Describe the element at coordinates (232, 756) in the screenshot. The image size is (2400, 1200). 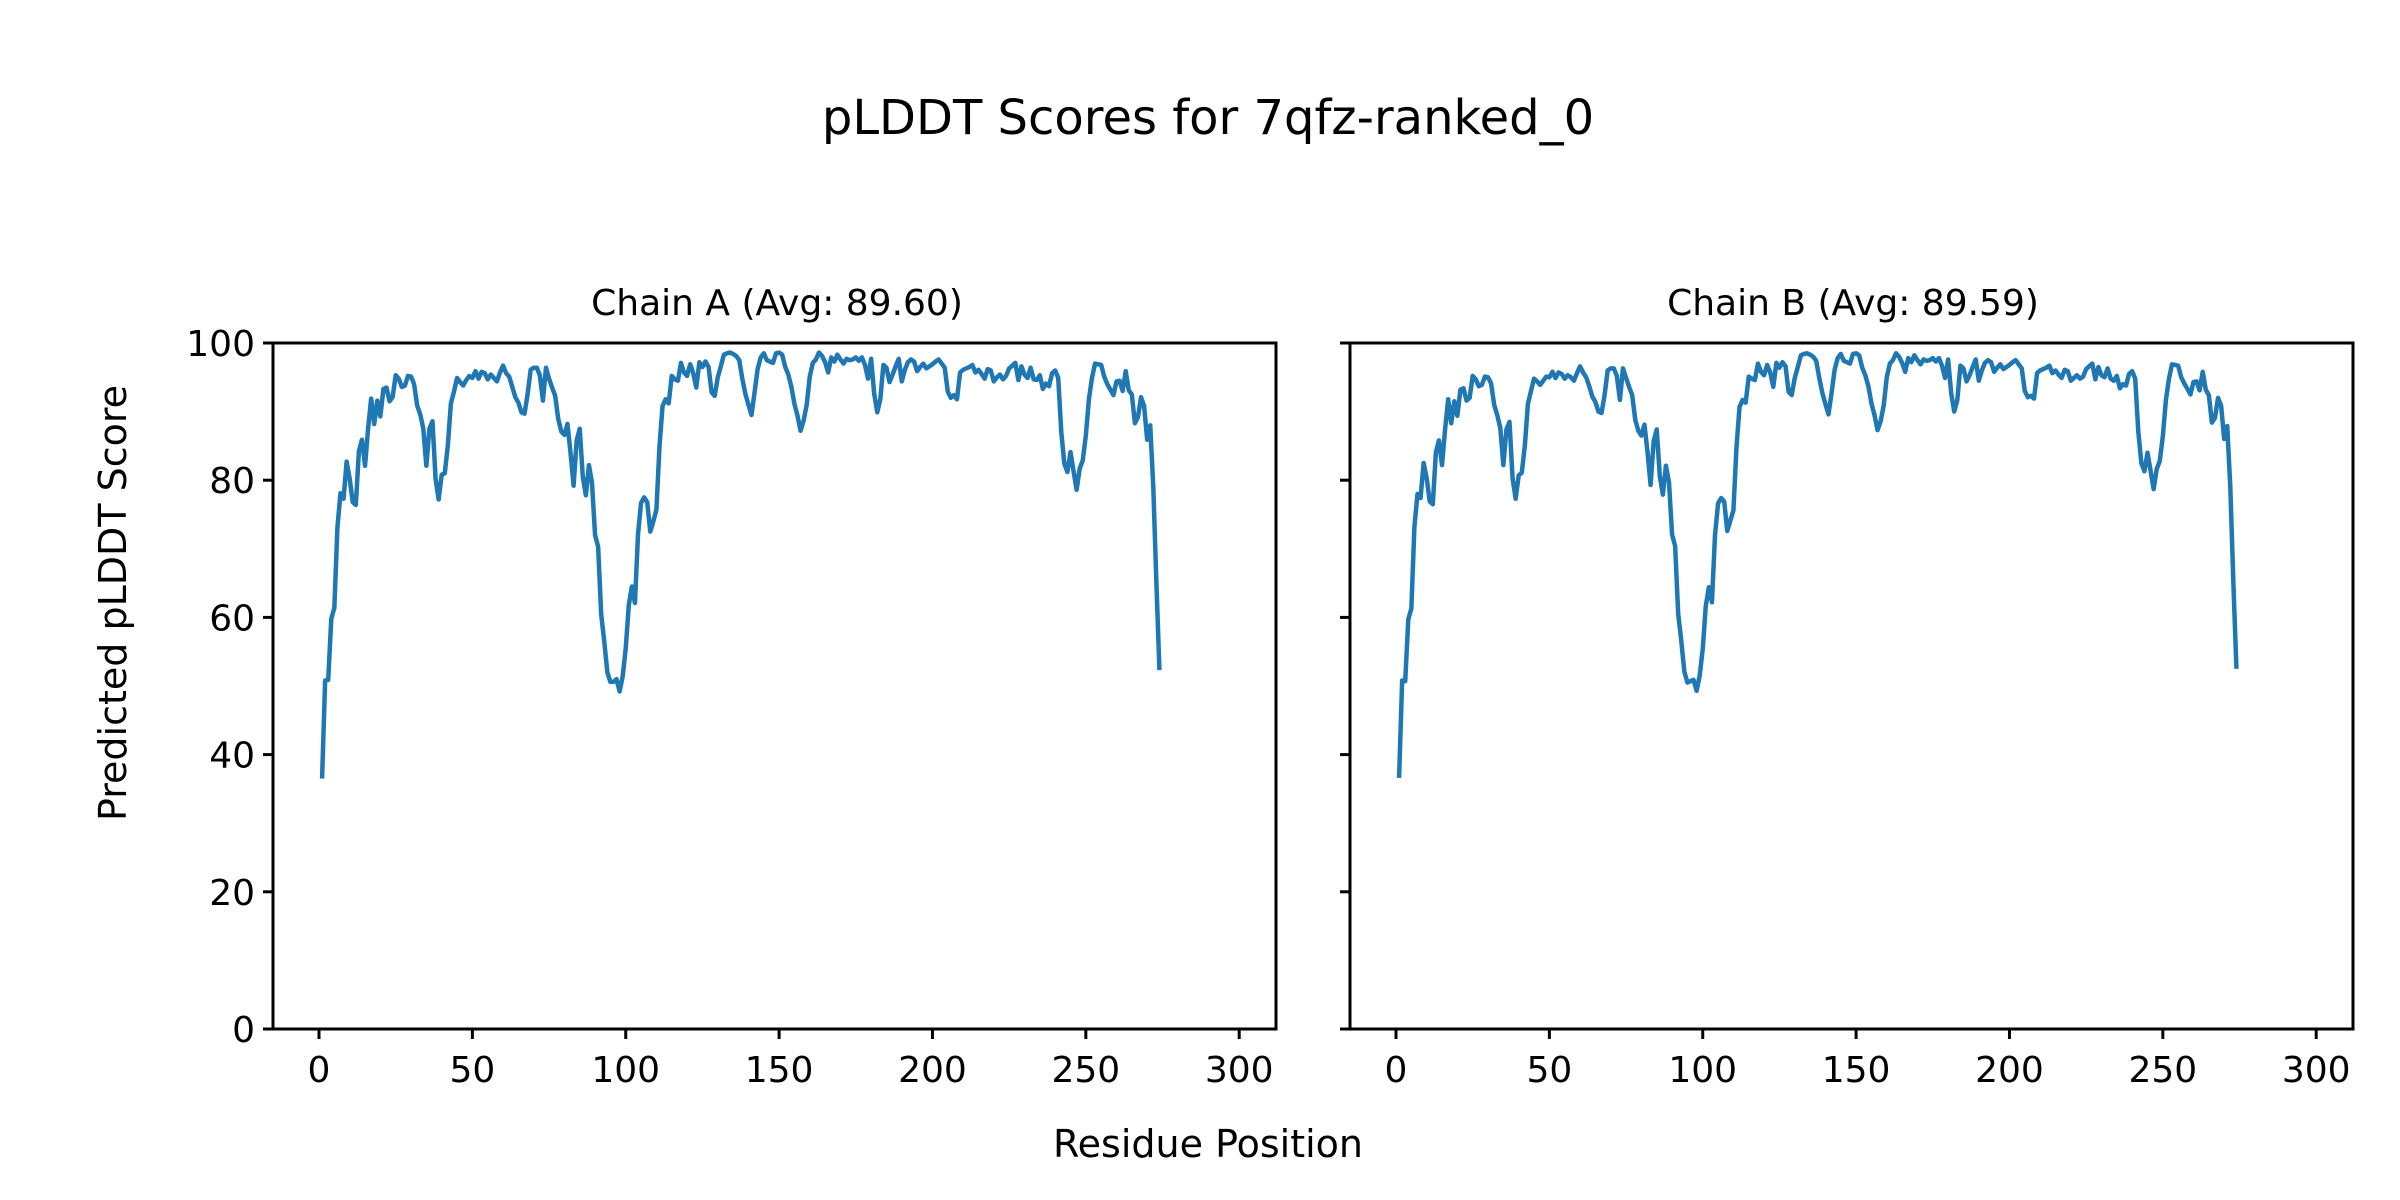
I see `chain-a-y-tick-label: 40` at that location.